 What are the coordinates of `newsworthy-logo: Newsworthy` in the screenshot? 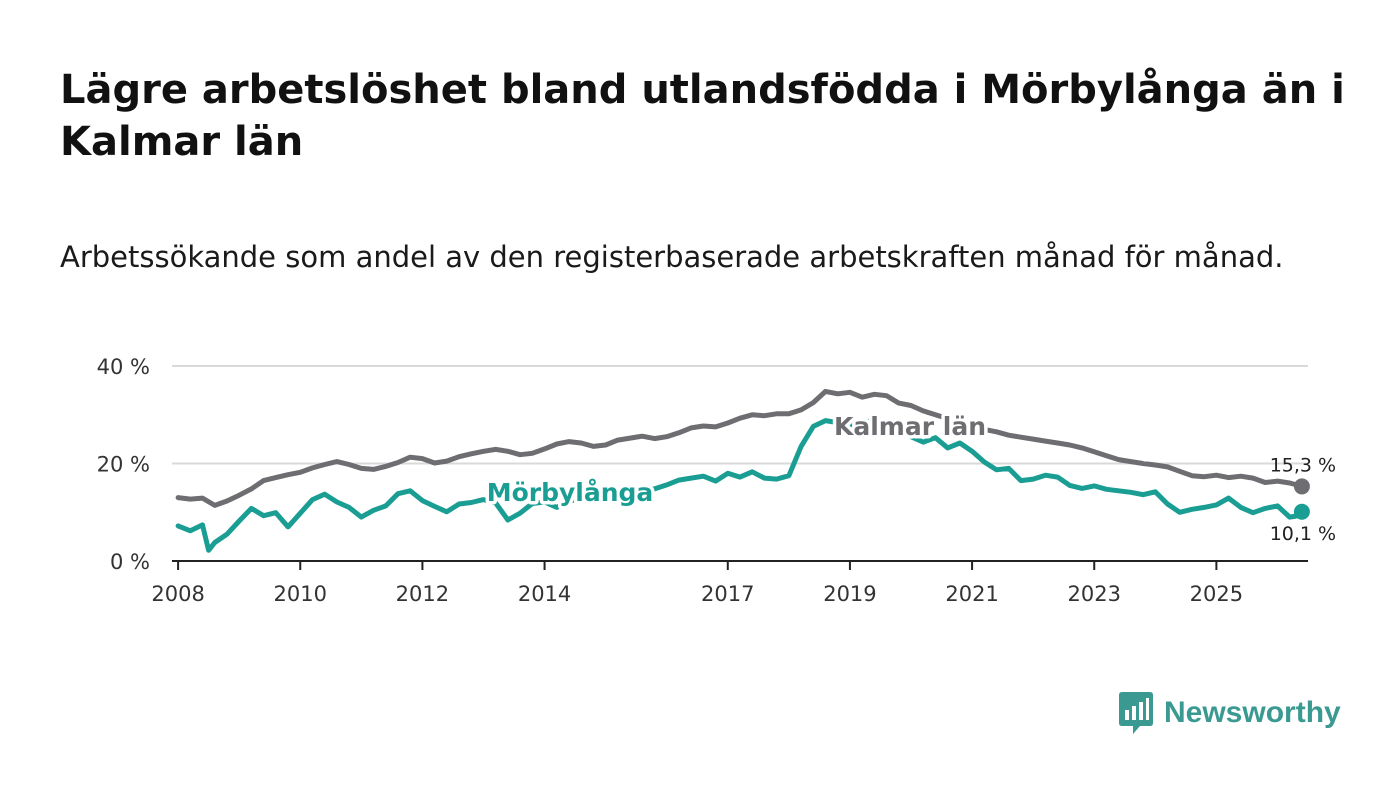 It's located at (1229, 713).